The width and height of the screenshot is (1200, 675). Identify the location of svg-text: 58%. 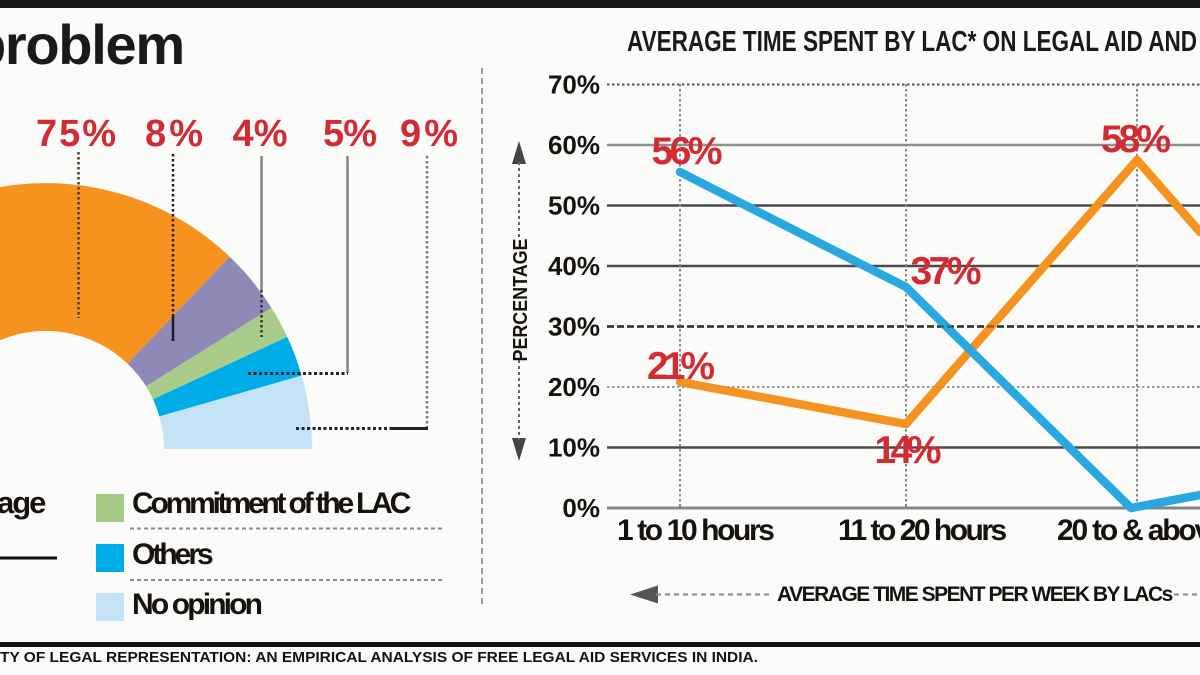
(1136, 139).